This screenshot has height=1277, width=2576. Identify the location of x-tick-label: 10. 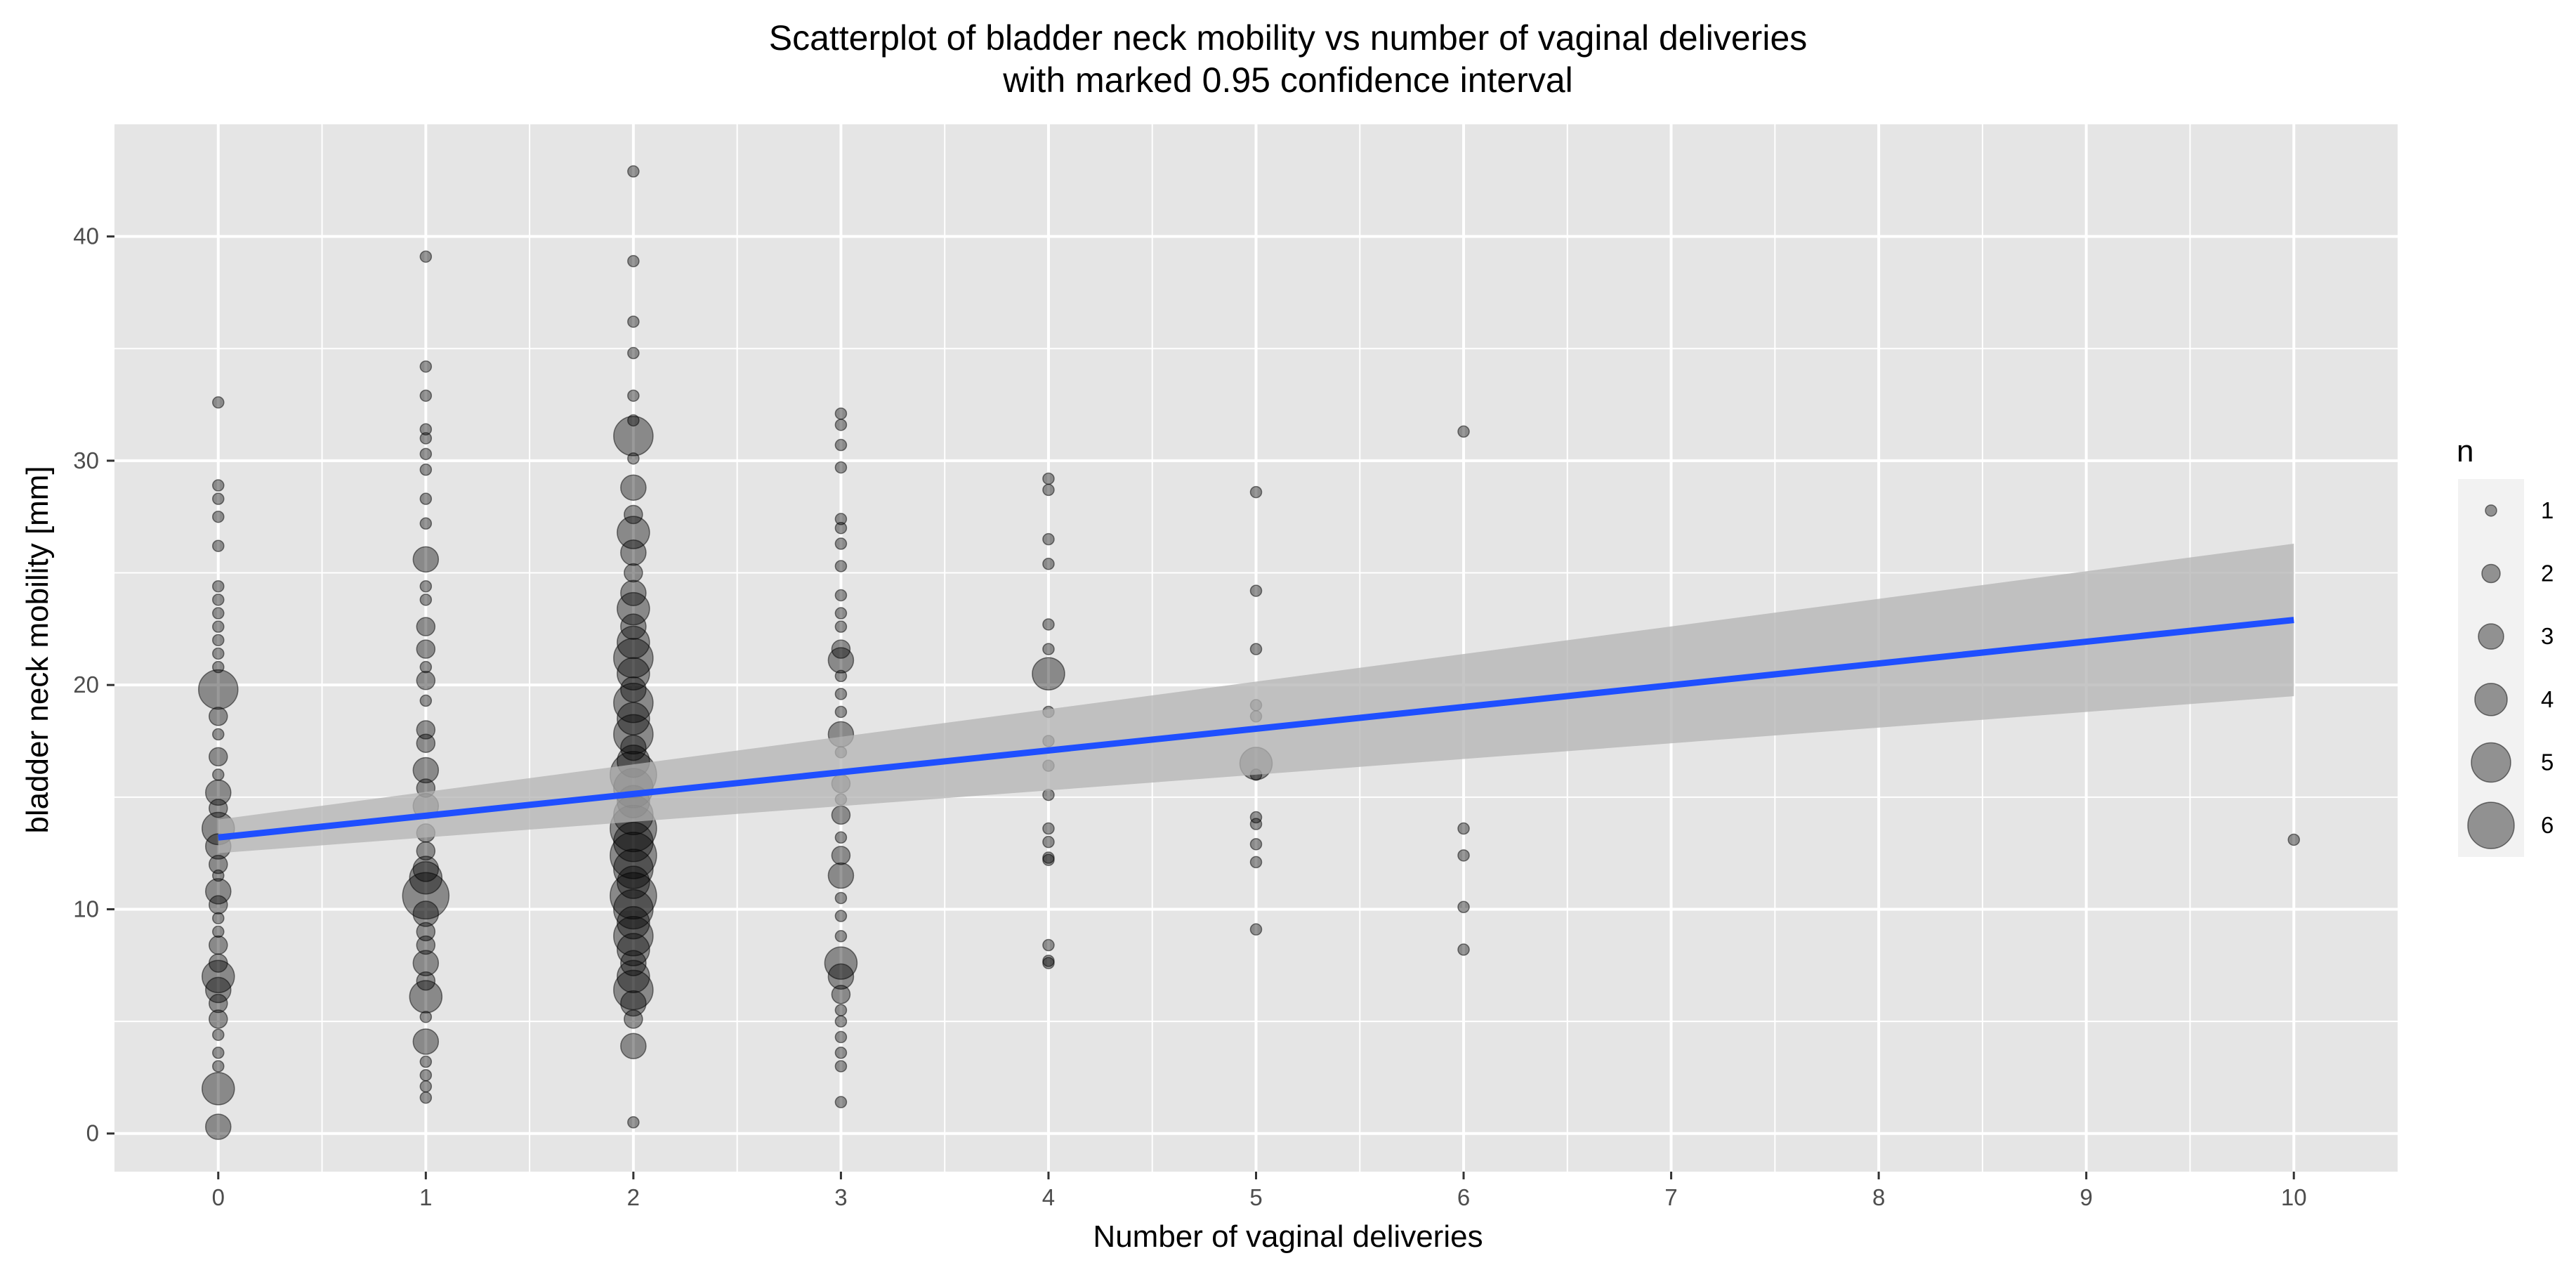
(2294, 1197).